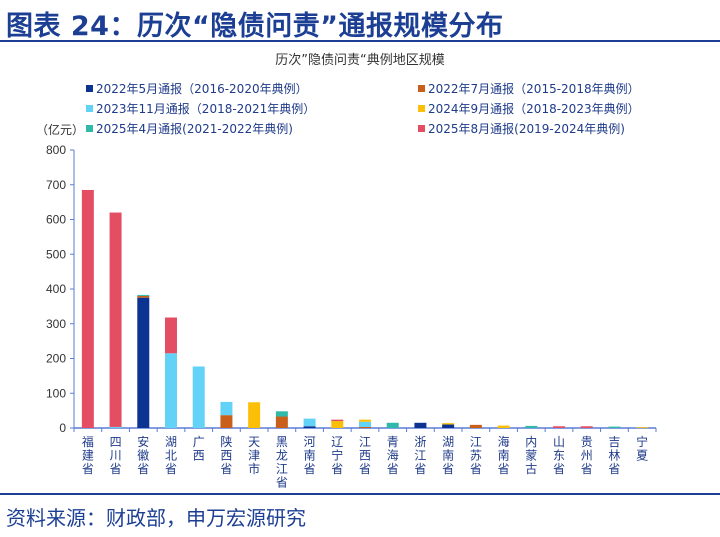 This screenshot has height=537, width=720. Describe the element at coordinates (56, 289) in the screenshot. I see `y-tick-label: 400` at that location.